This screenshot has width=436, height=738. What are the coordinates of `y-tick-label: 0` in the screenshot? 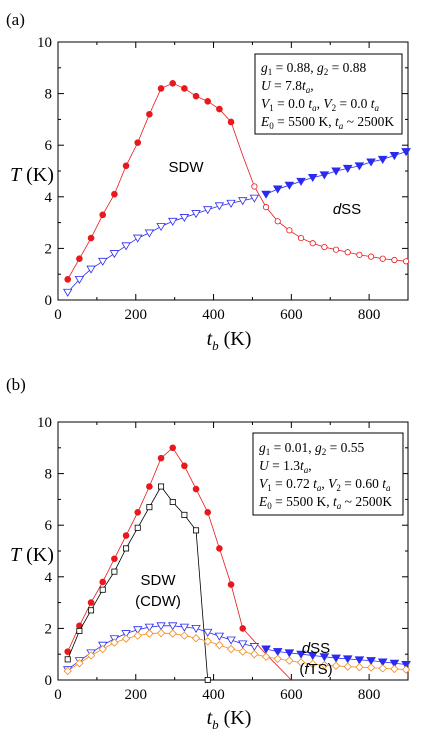 It's located at (49, 681).